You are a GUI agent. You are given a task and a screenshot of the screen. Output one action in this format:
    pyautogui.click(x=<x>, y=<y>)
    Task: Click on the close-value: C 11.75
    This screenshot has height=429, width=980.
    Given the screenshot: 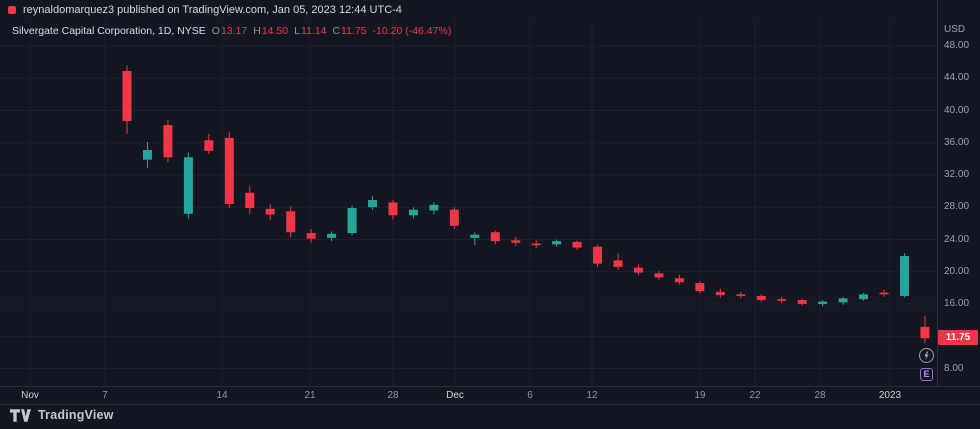 What is the action you would take?
    pyautogui.click(x=349, y=31)
    